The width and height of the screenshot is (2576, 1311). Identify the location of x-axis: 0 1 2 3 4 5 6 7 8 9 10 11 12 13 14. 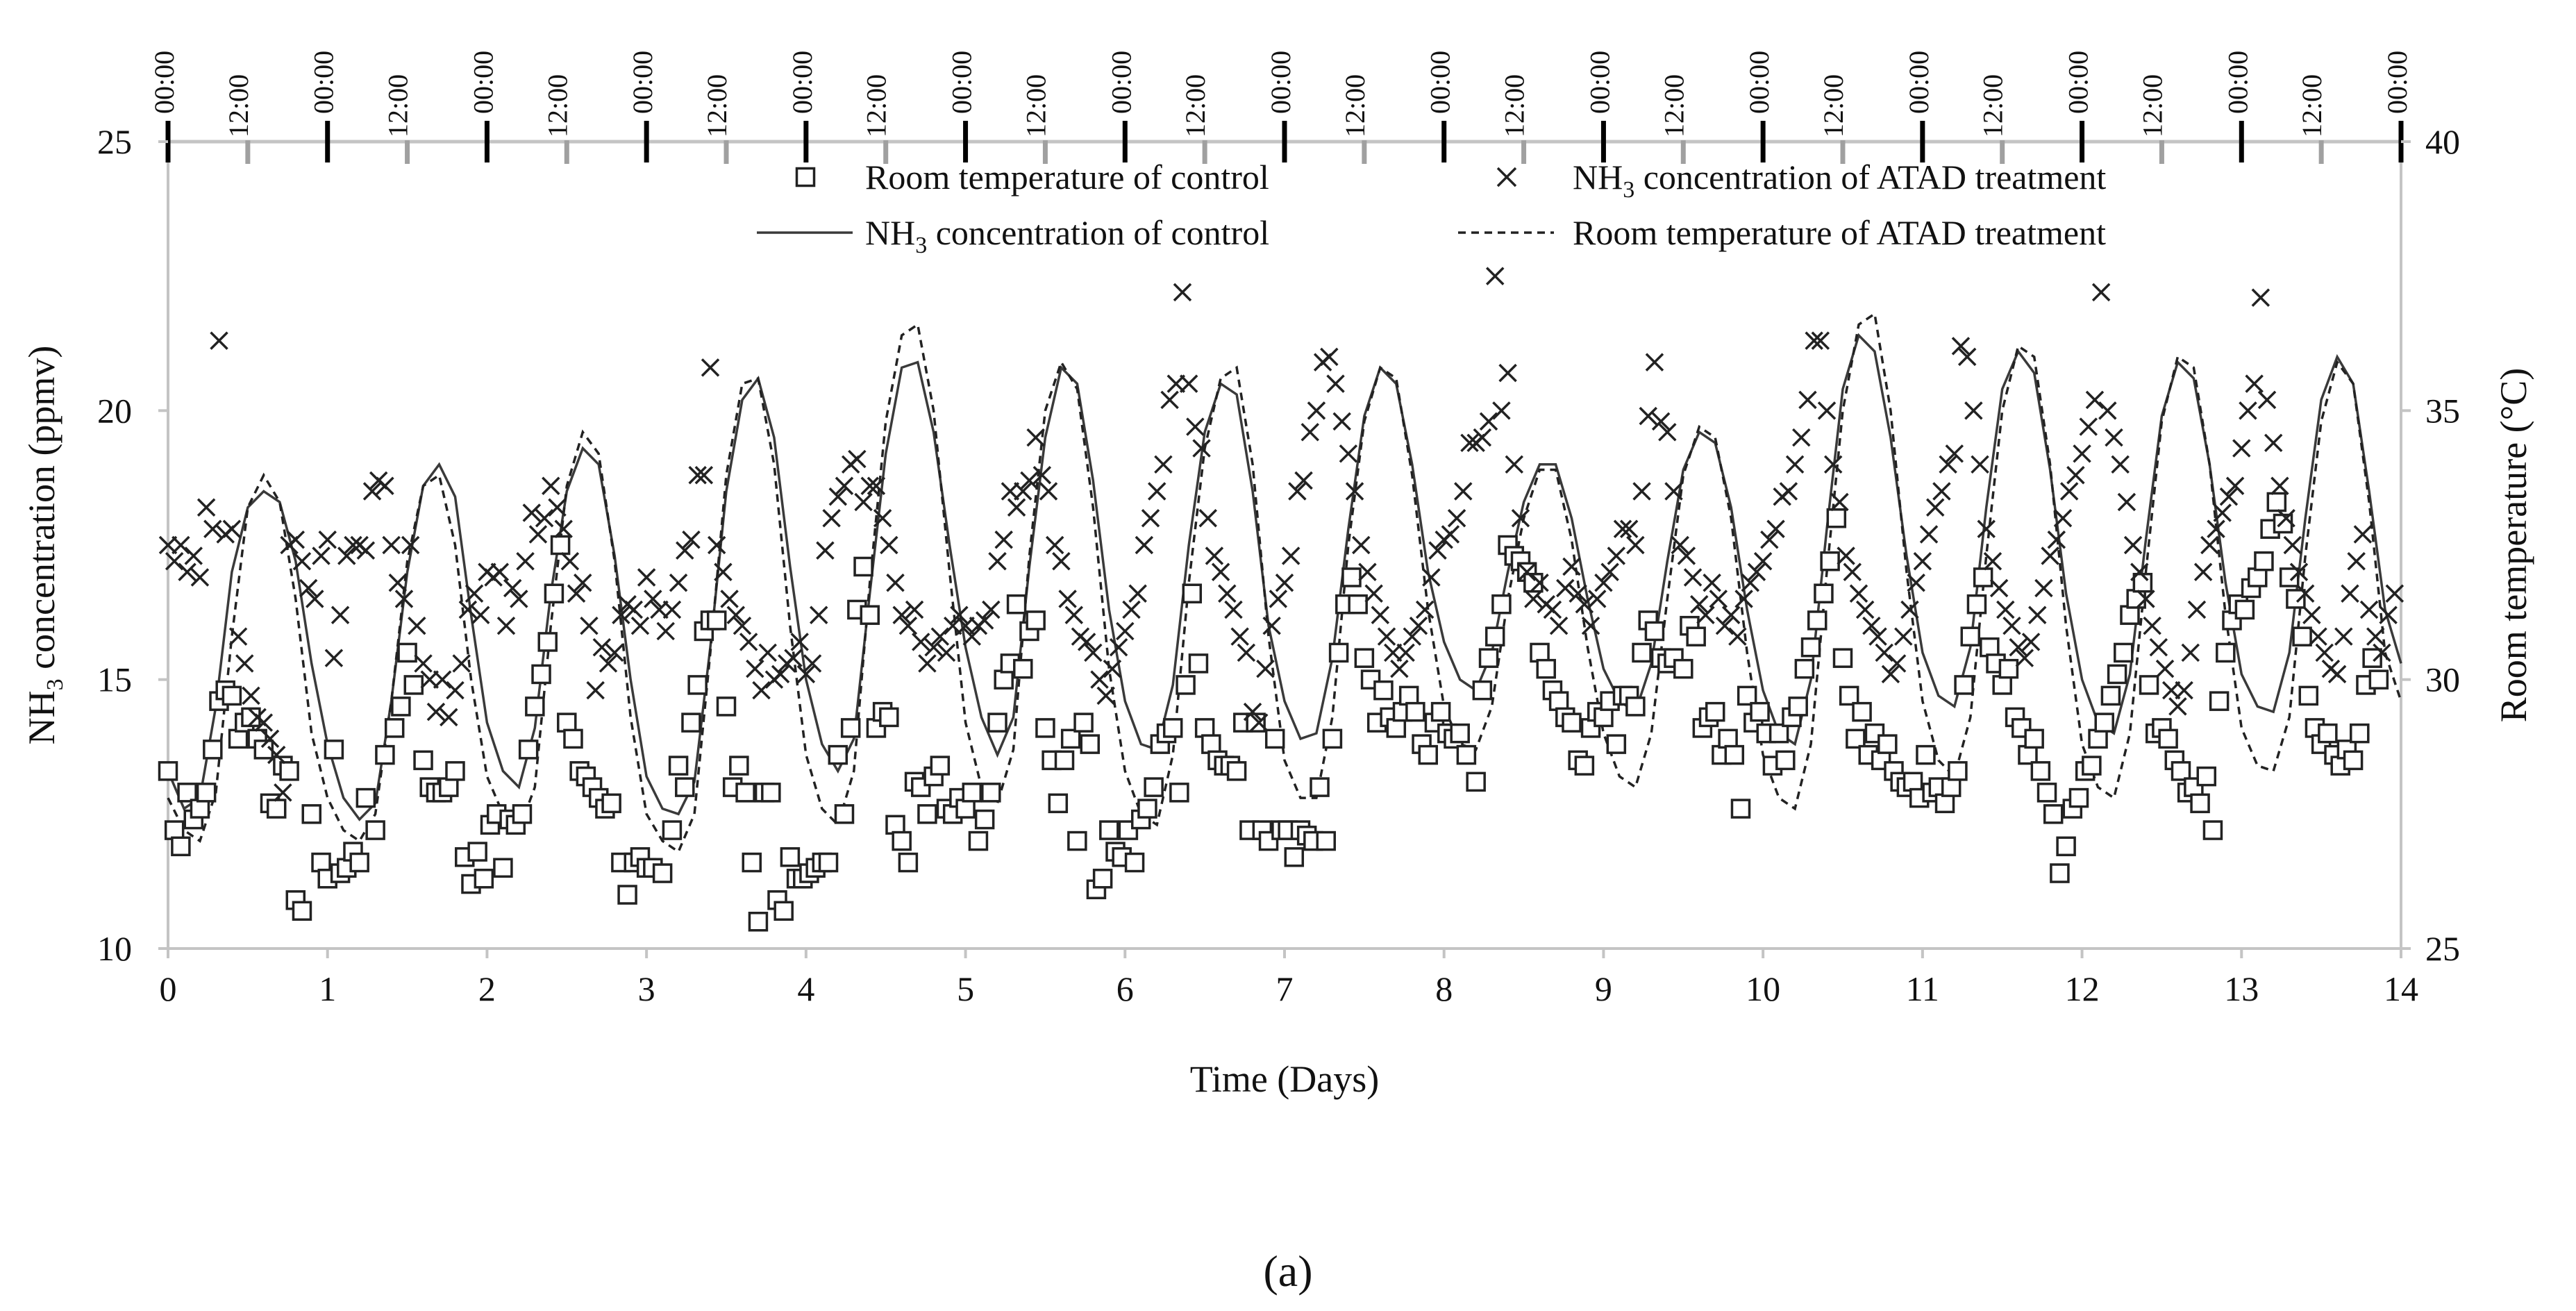
(1289, 978).